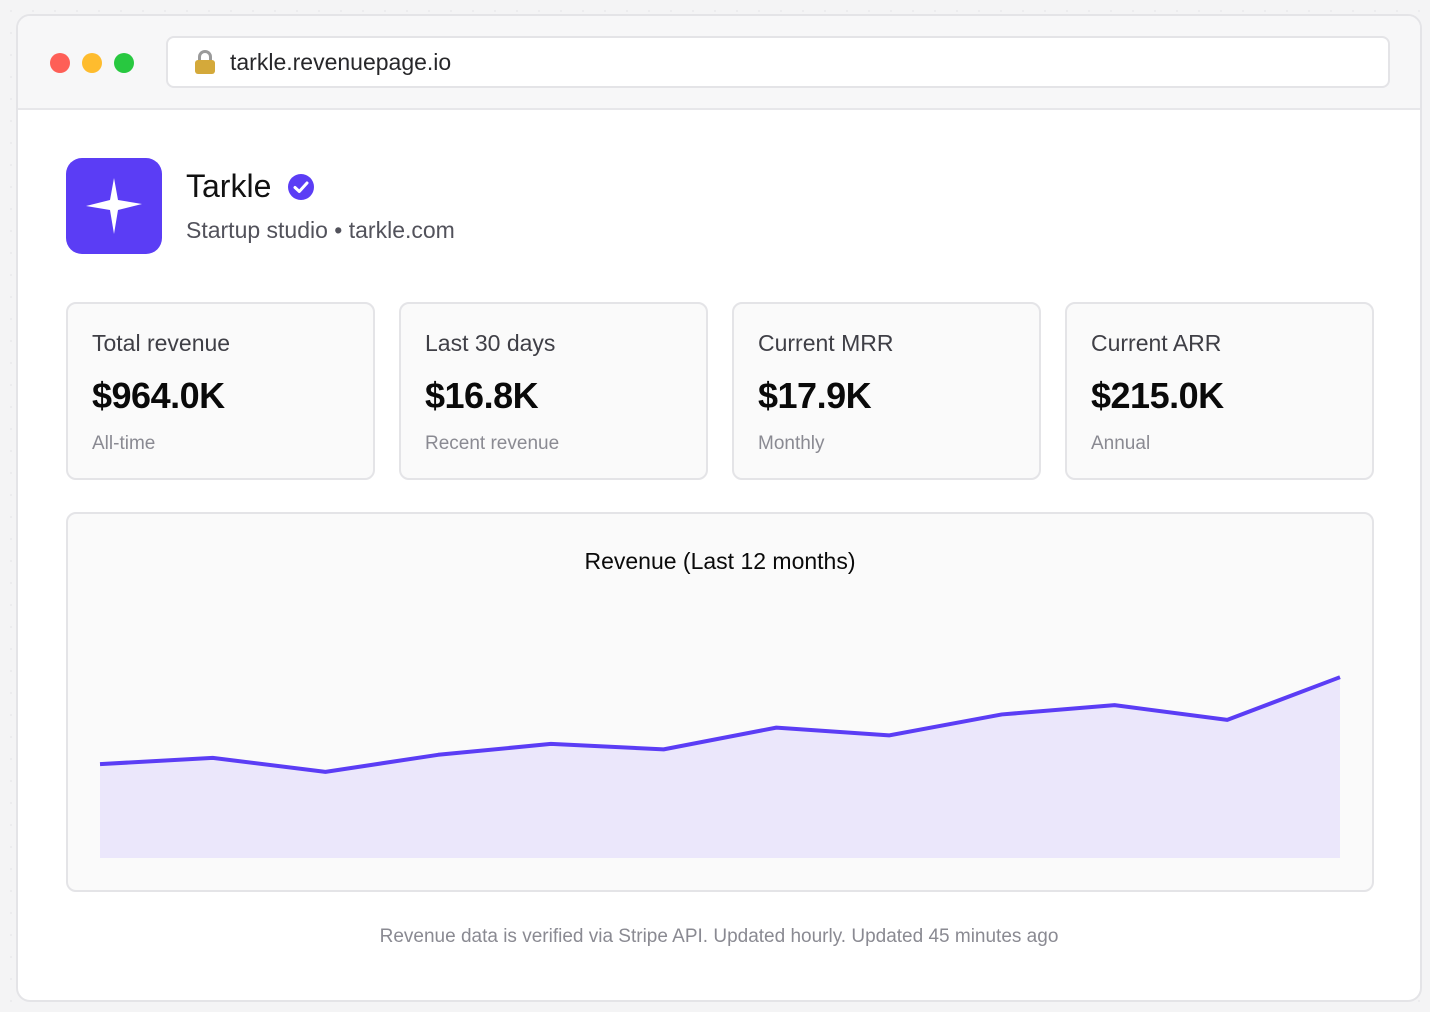 Image resolution: width=1430 pixels, height=1012 pixels. What do you see at coordinates (205, 62) in the screenshot?
I see `lock-icon` at bounding box center [205, 62].